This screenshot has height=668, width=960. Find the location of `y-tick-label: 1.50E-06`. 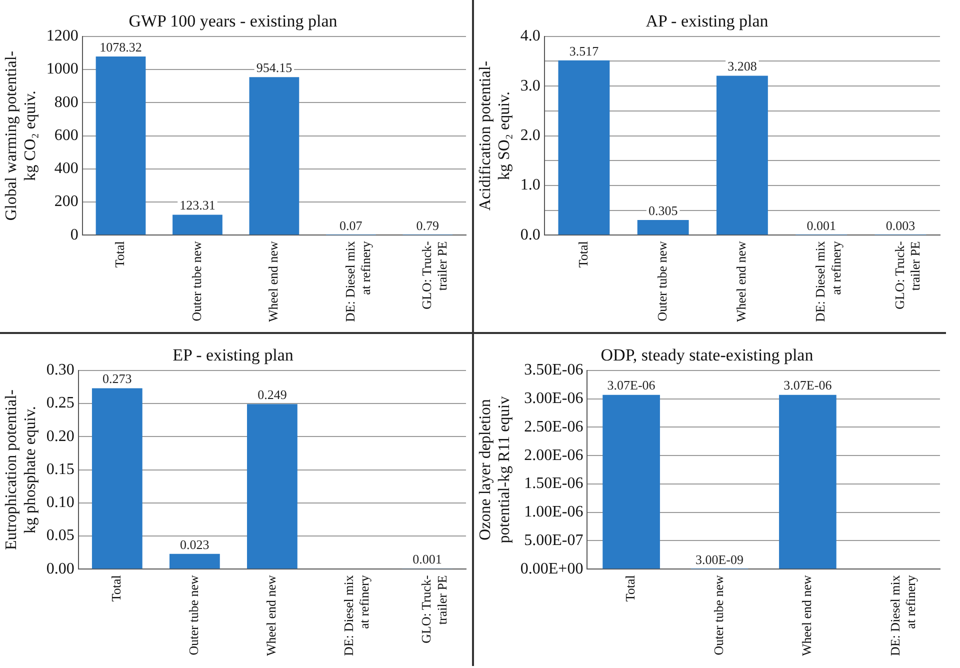

y-tick-label: 1.50E-06 is located at coordinates (554, 483).